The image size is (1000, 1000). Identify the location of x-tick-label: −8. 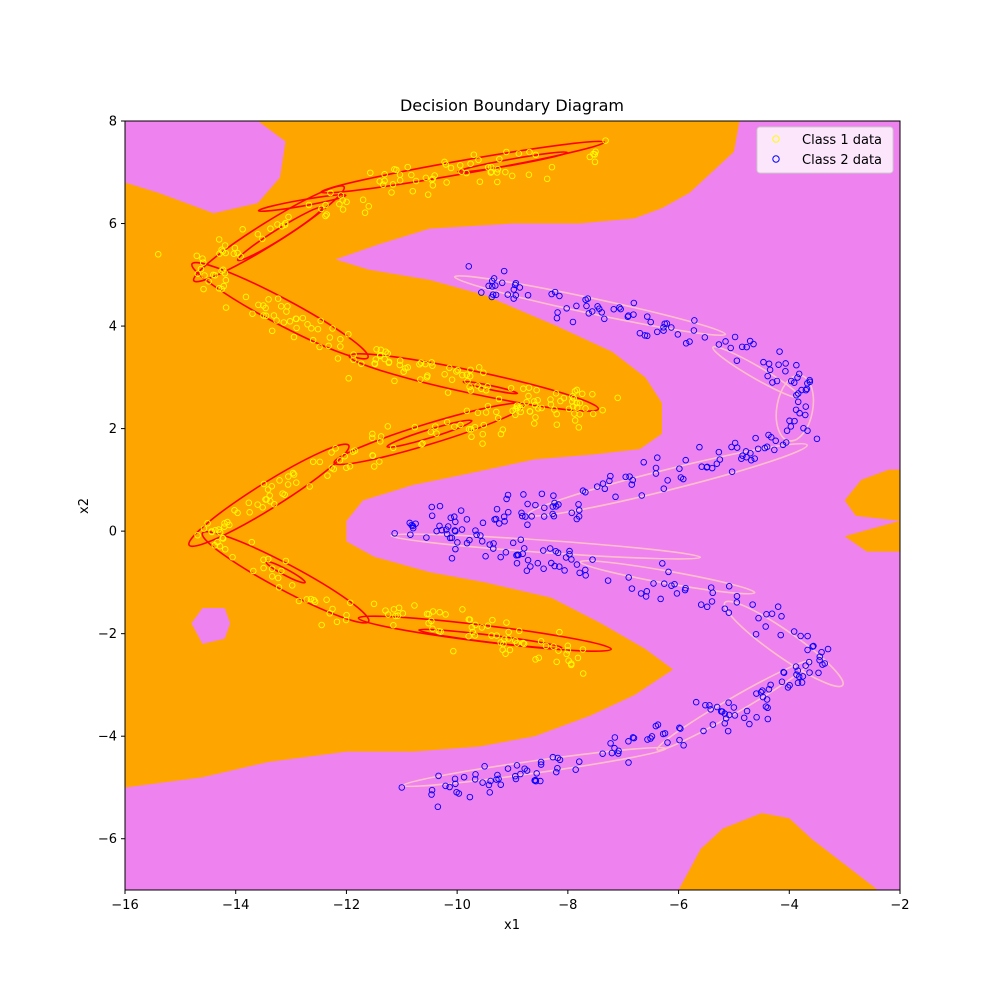
(567, 905).